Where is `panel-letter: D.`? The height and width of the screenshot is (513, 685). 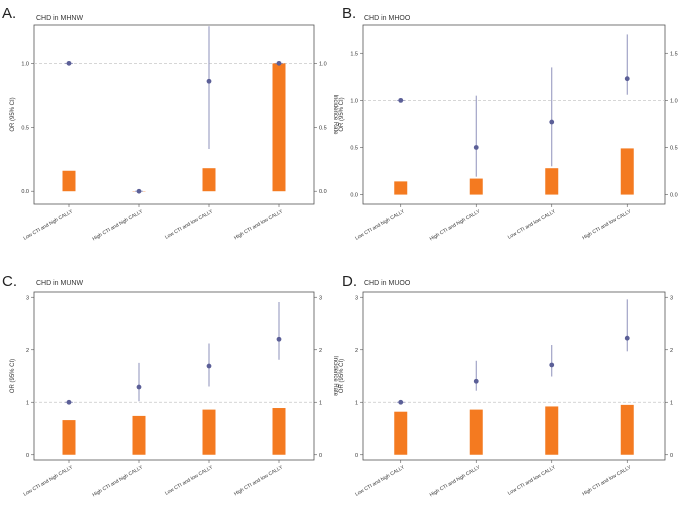 panel-letter: D. is located at coordinates (349, 281).